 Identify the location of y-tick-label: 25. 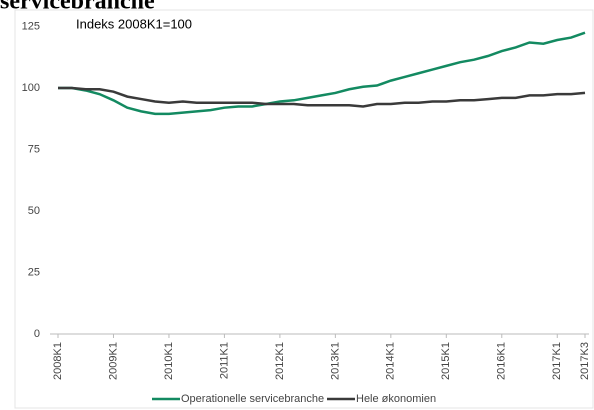
(34, 272).